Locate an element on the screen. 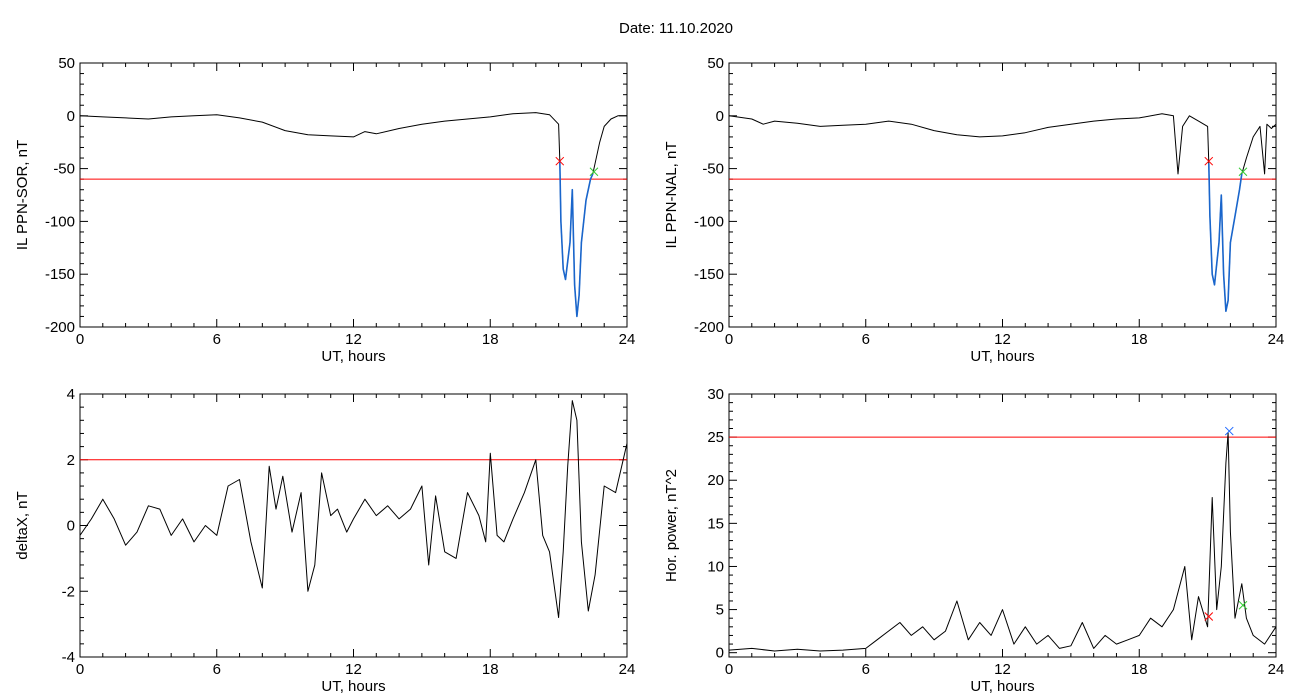  y-tick-label: 20 is located at coordinates (715, 480).